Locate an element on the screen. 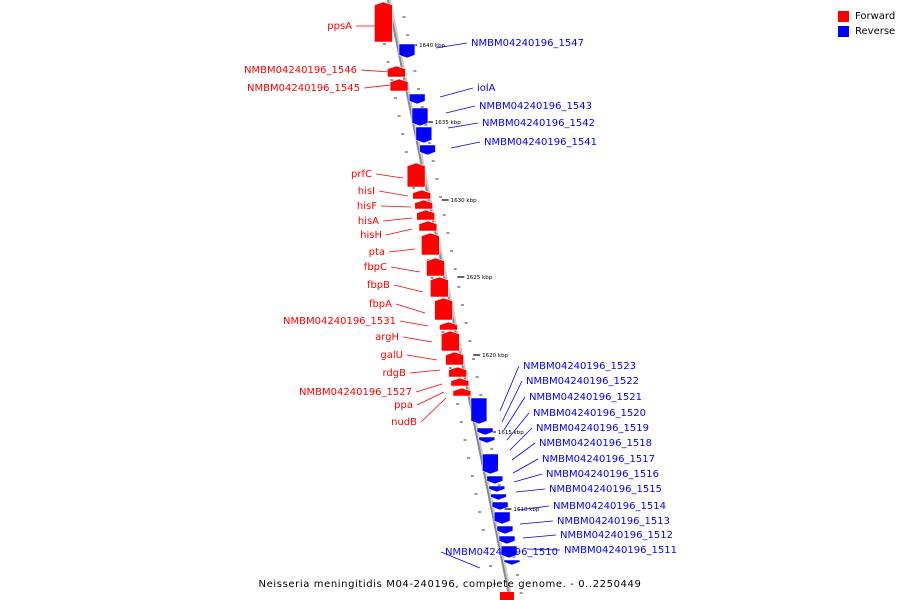 Image resolution: width=900 pixels, height=600 pixels. gene-label: fbpC is located at coordinates (375, 267).